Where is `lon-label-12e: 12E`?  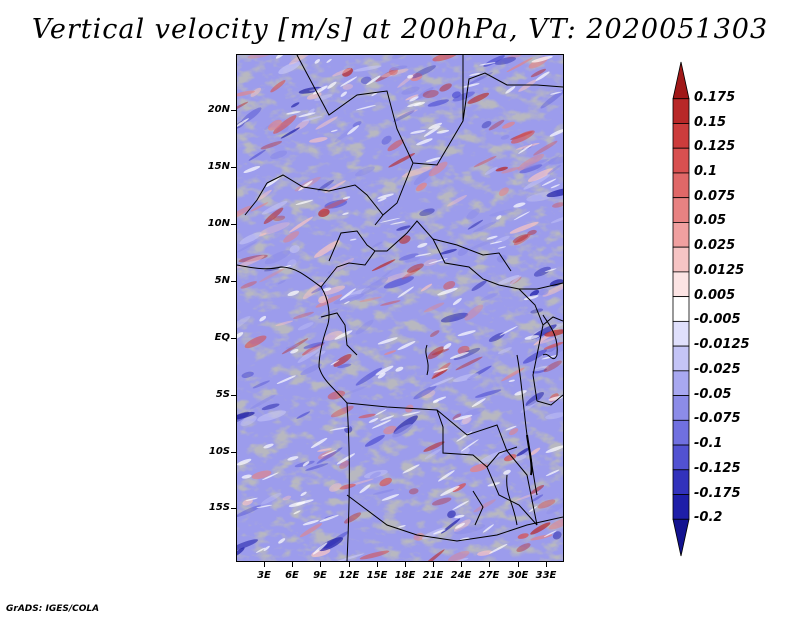 lon-label-12e: 12E is located at coordinates (349, 575).